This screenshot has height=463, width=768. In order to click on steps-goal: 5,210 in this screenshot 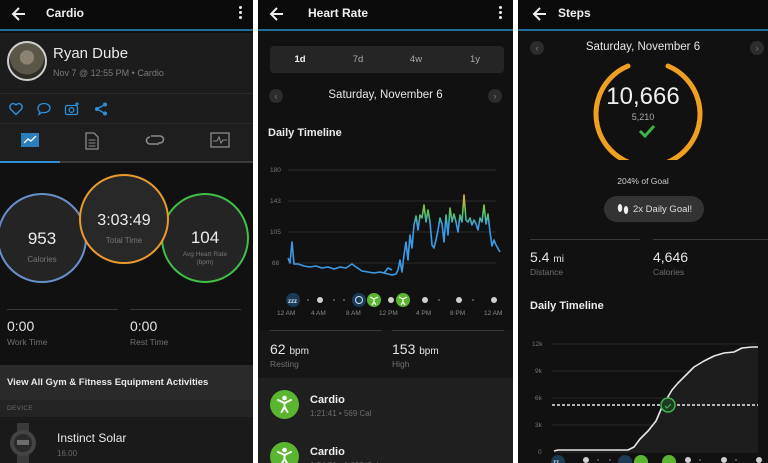, I will do `click(643, 117)`.